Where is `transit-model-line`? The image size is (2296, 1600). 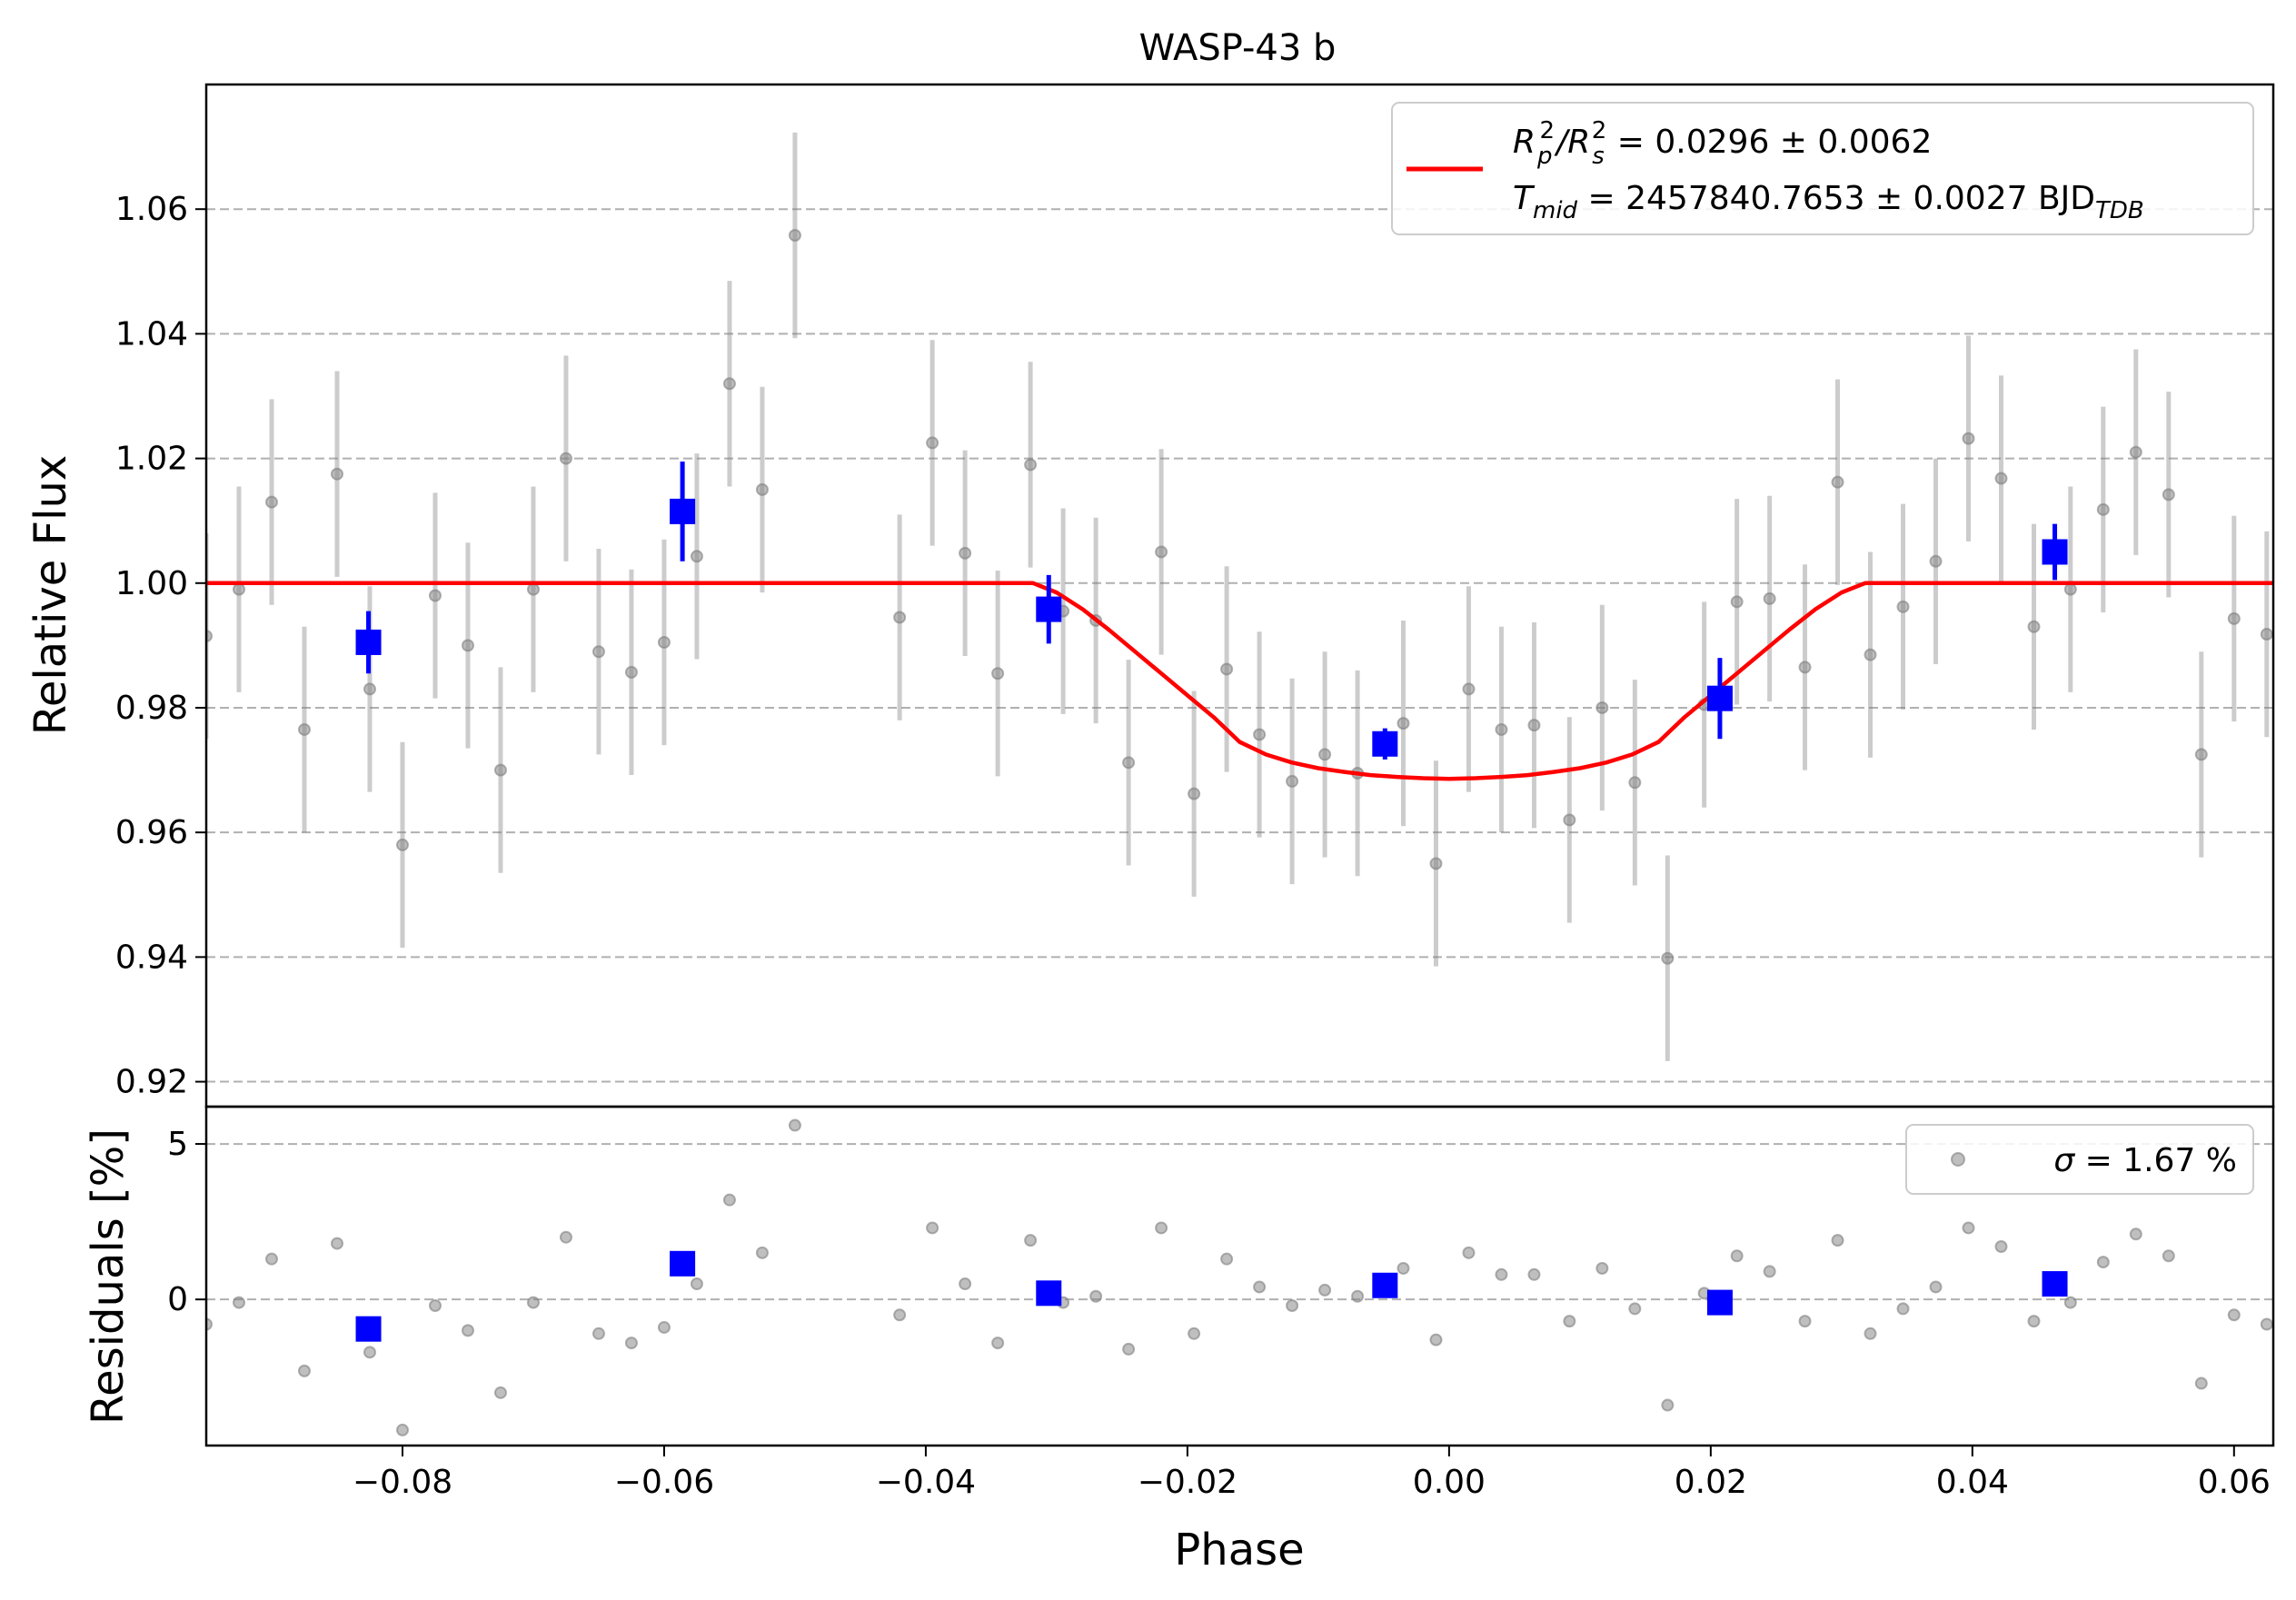 transit-model-line is located at coordinates (1239, 681).